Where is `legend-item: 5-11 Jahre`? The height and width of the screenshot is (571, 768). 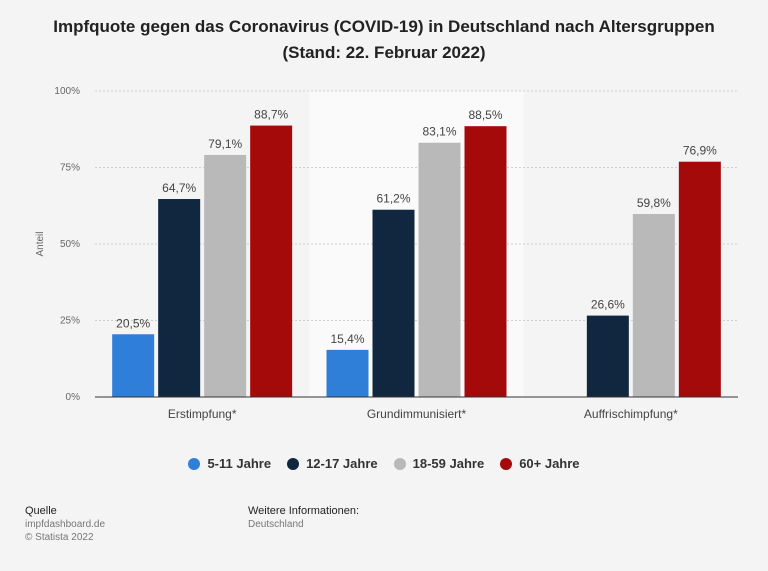 legend-item: 5-11 Jahre is located at coordinates (229, 463).